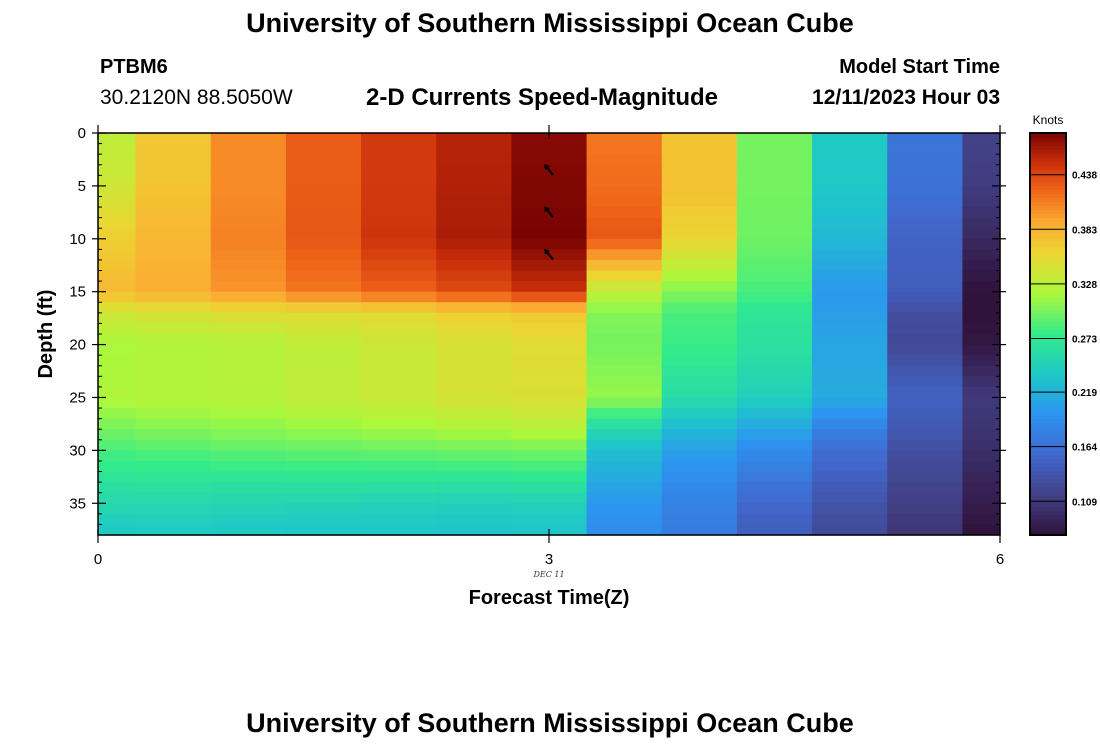 This screenshot has width=1100, height=750. I want to click on x-tick-label: 6, so click(1000, 559).